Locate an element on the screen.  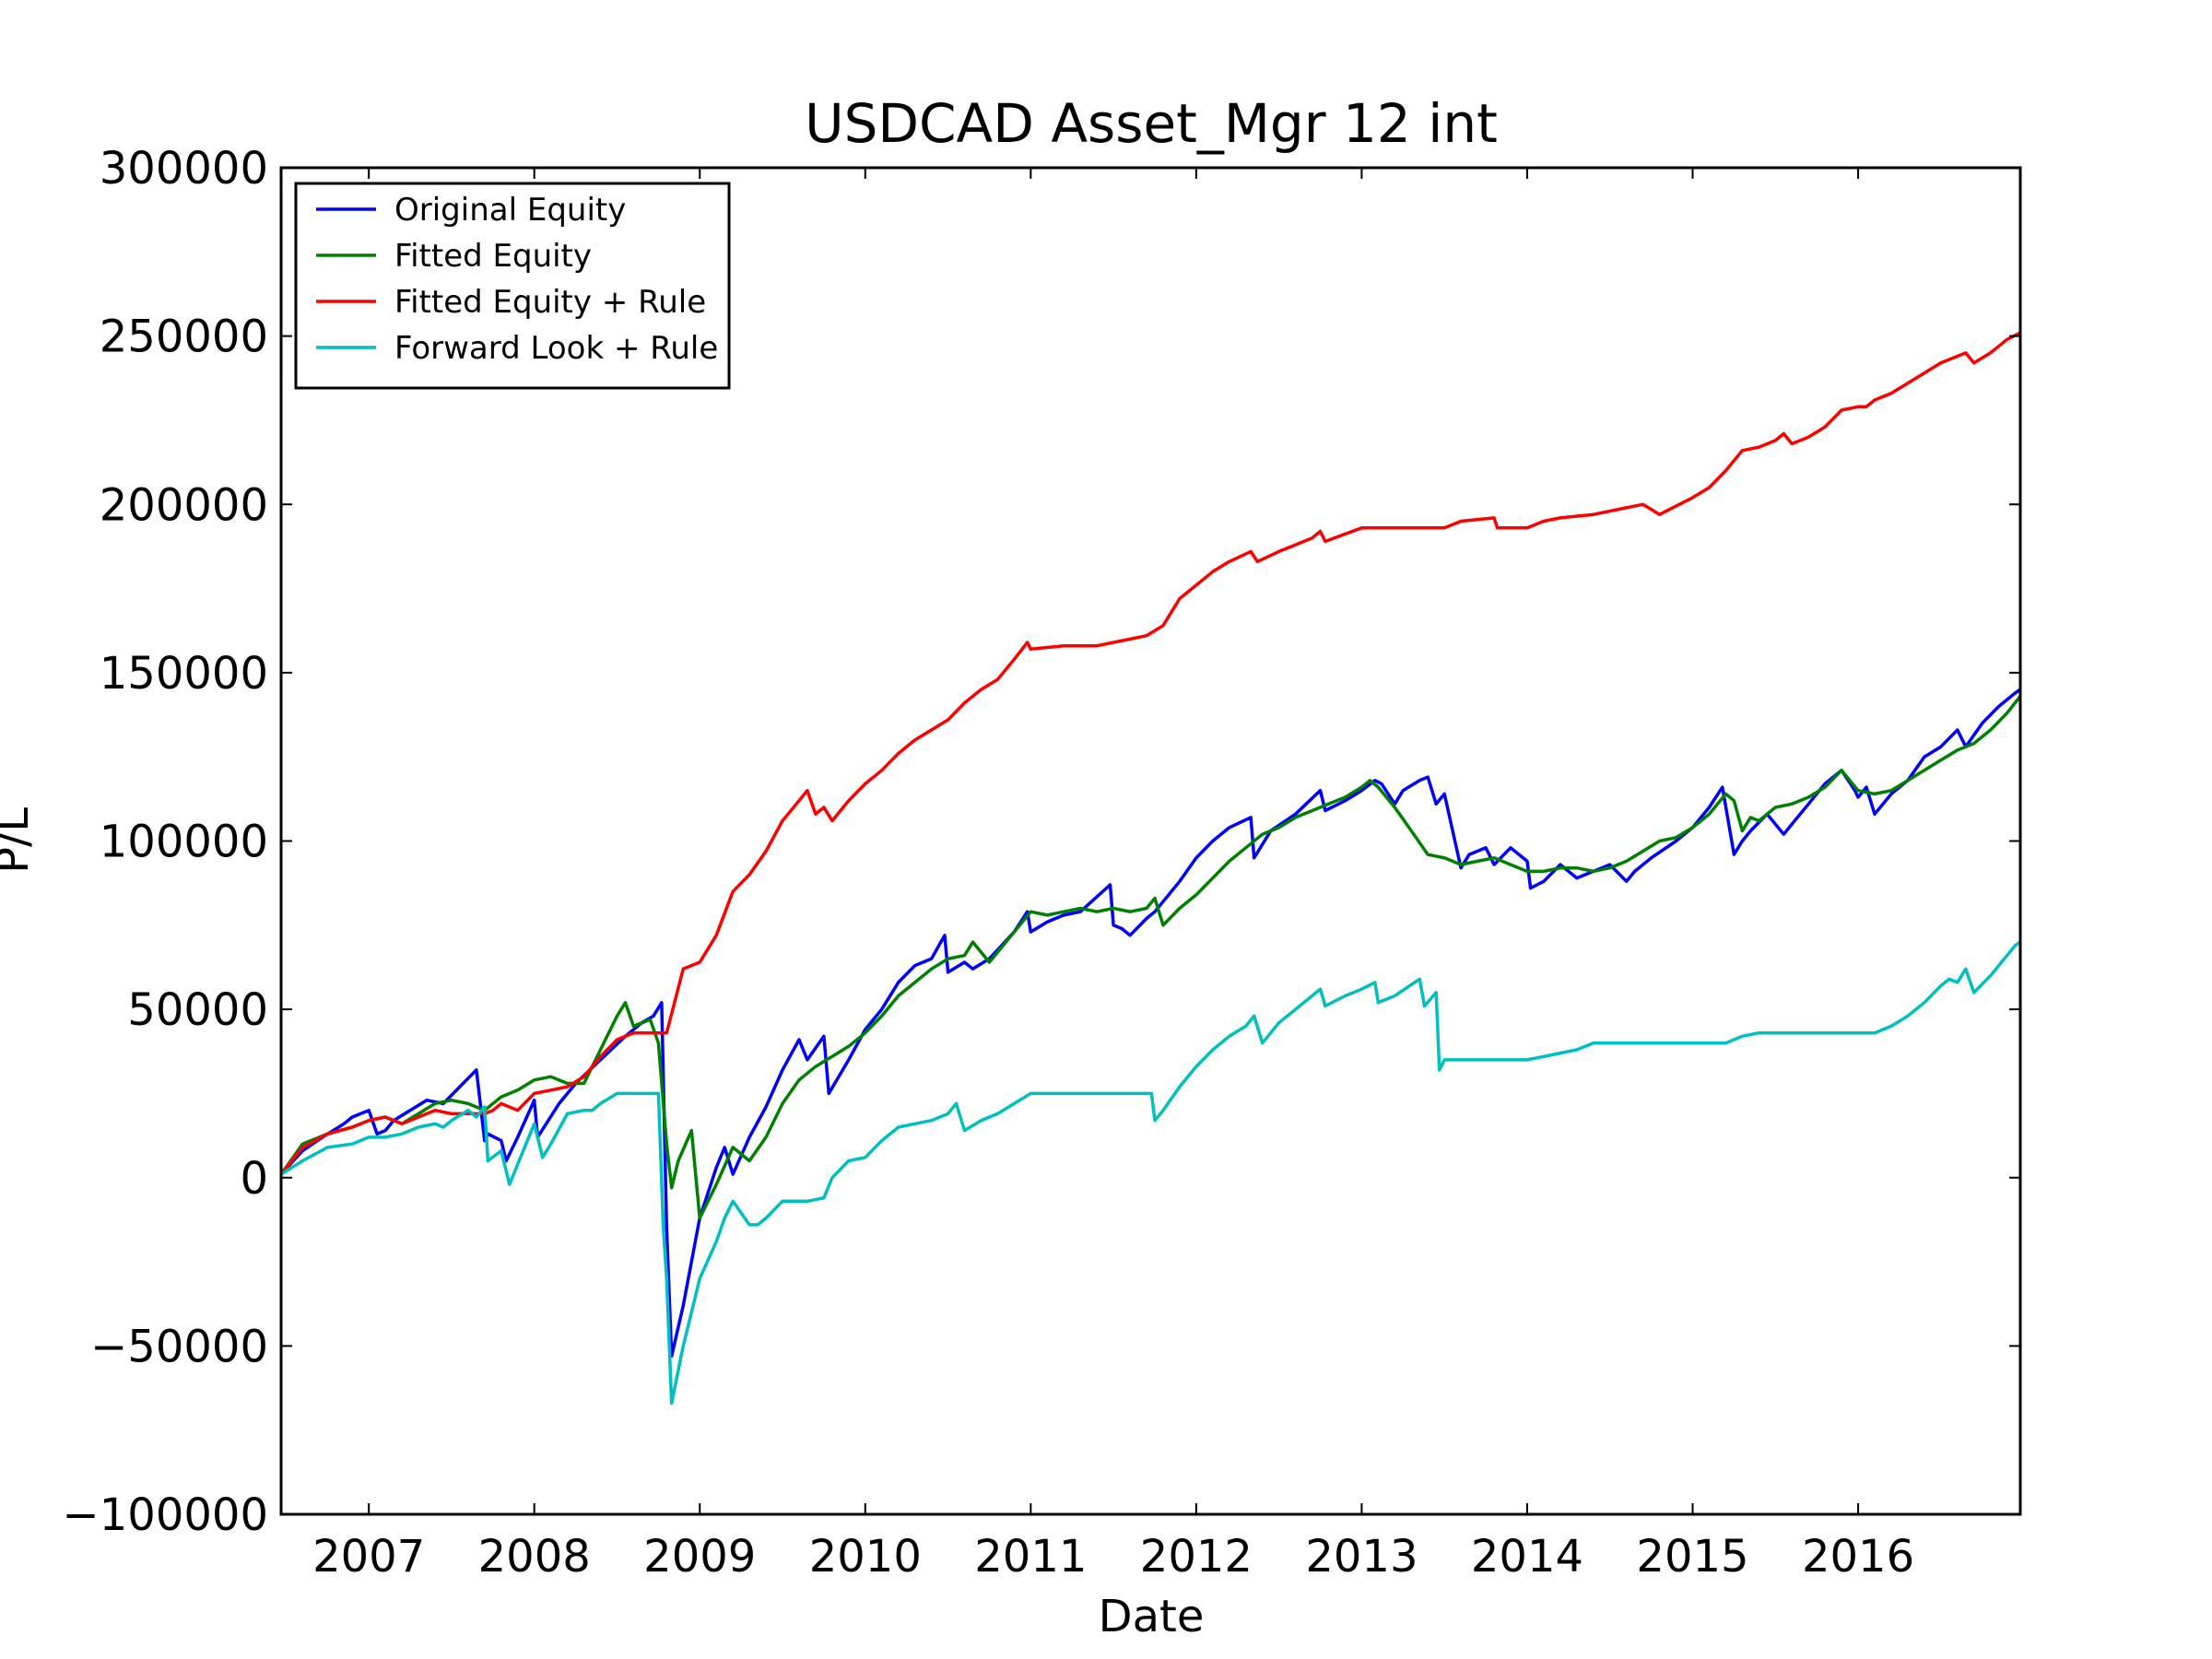
x-tick-label: 2011 is located at coordinates (1030, 1557).